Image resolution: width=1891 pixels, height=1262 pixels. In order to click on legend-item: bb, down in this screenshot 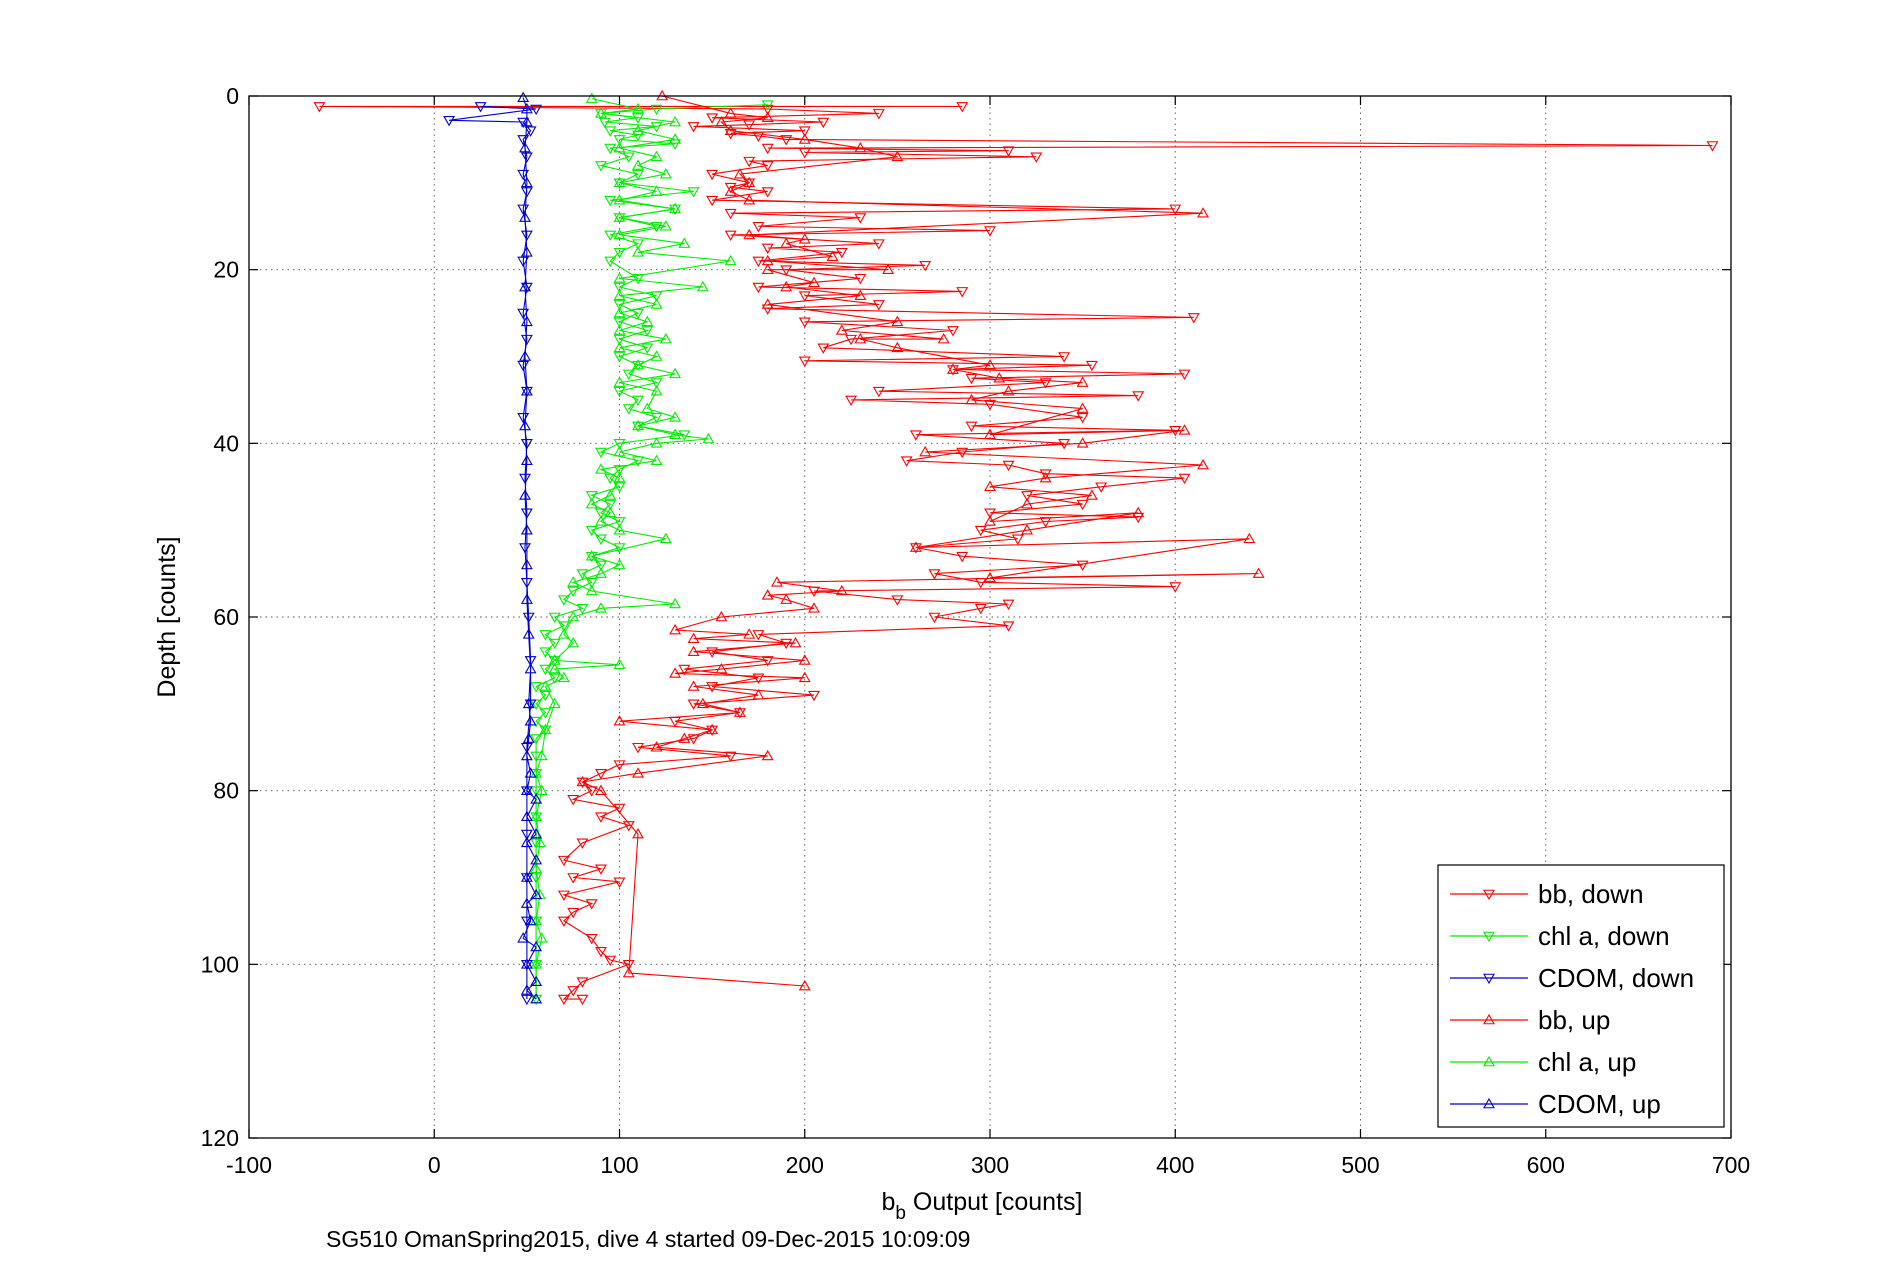, I will do `click(1547, 894)`.